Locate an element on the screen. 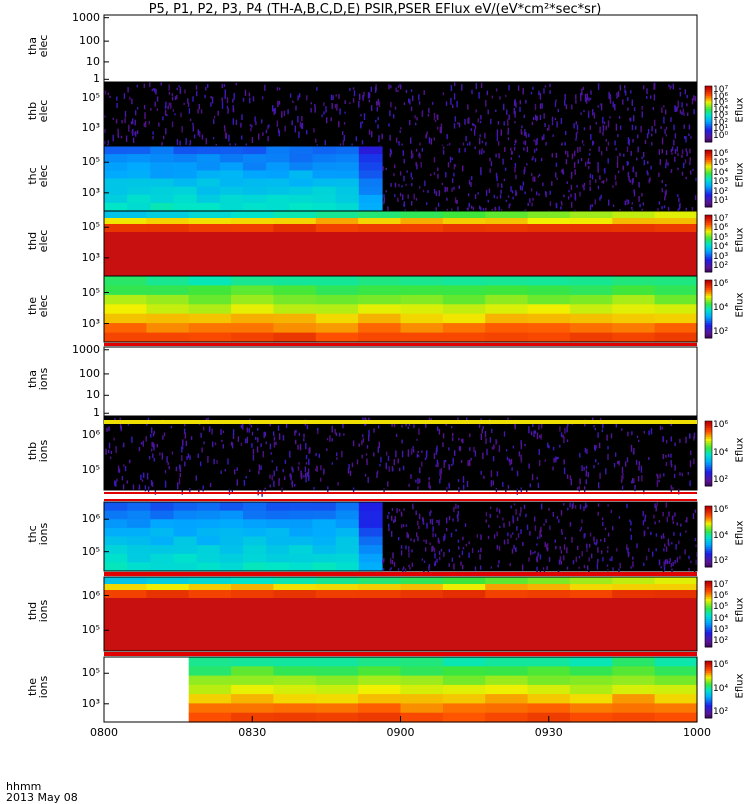  colorbar-thc-ions is located at coordinates (708, 536).